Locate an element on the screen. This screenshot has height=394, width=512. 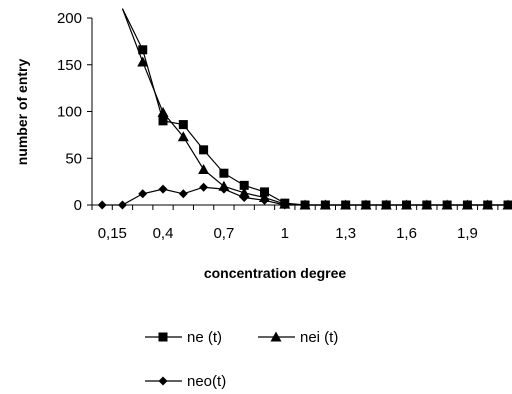
legend: ne (t) nei (t) neo(t) is located at coordinates (241, 359).